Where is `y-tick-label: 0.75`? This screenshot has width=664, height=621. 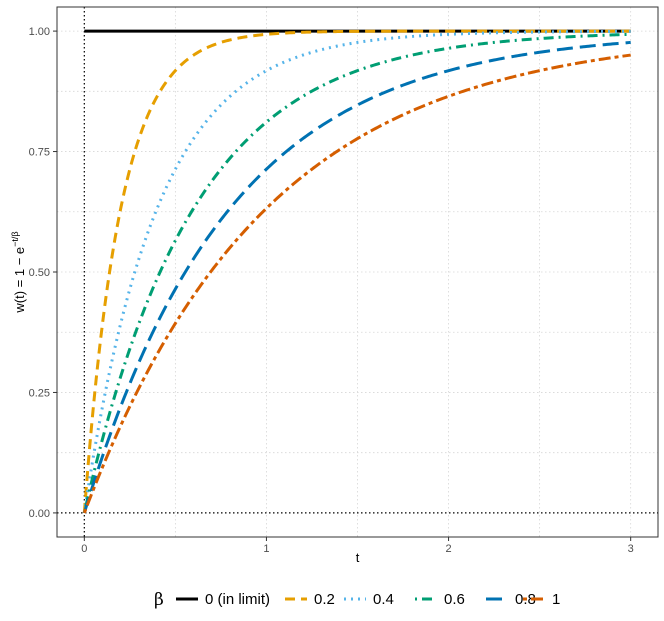
y-tick-label: 0.75 is located at coordinates (39, 153).